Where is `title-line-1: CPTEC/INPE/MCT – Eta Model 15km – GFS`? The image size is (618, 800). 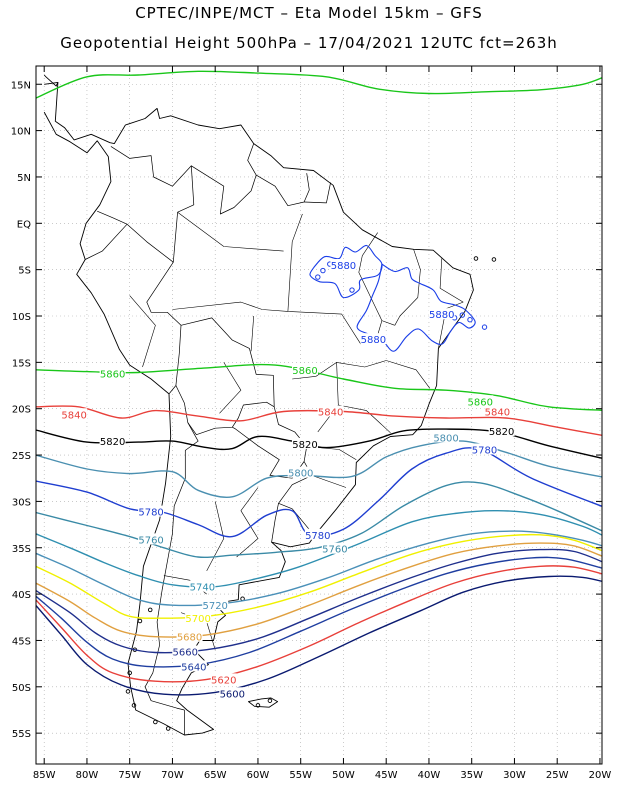
title-line-1: CPTEC/INPE/MCT – Eta Model 15km – GFS is located at coordinates (309, 13).